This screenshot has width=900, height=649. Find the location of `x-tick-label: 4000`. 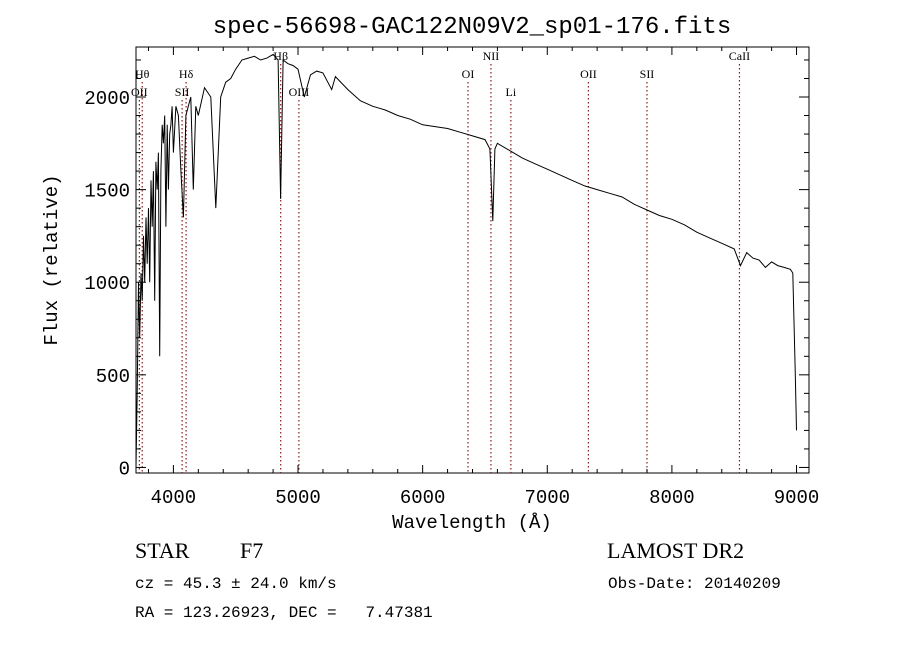

x-tick-label: 4000 is located at coordinates (174, 498).